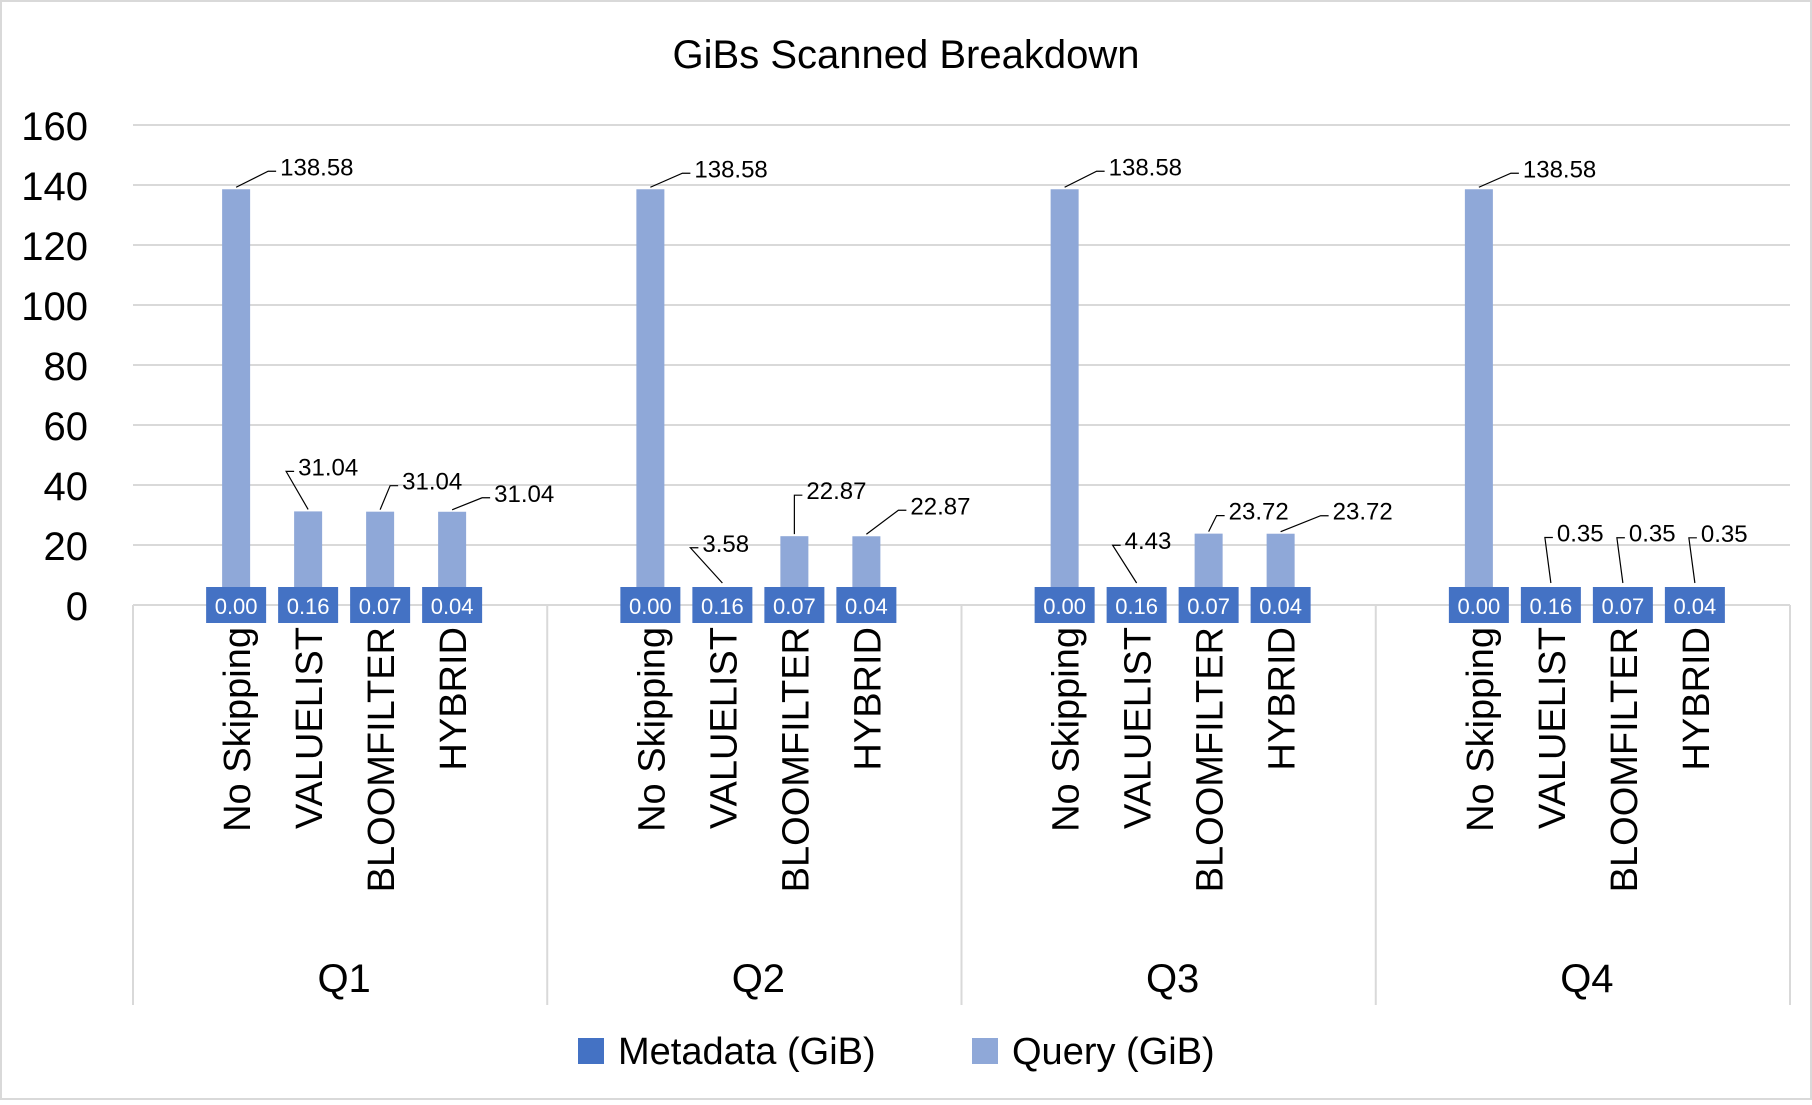 The image size is (1812, 1105). Describe the element at coordinates (66, 367) in the screenshot. I see `y-tick-label: 80` at that location.